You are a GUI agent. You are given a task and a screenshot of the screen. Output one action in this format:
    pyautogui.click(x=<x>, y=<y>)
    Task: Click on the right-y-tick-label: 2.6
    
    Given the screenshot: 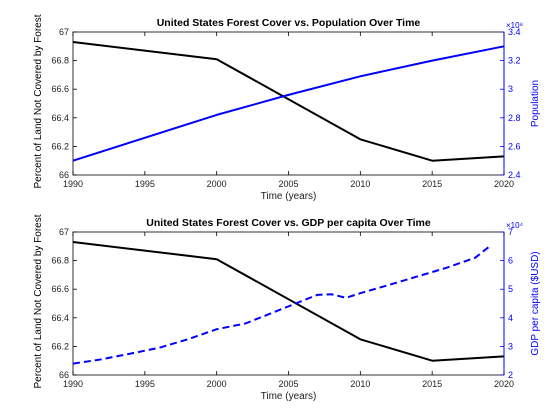 What is the action you would take?
    pyautogui.click(x=514, y=146)
    